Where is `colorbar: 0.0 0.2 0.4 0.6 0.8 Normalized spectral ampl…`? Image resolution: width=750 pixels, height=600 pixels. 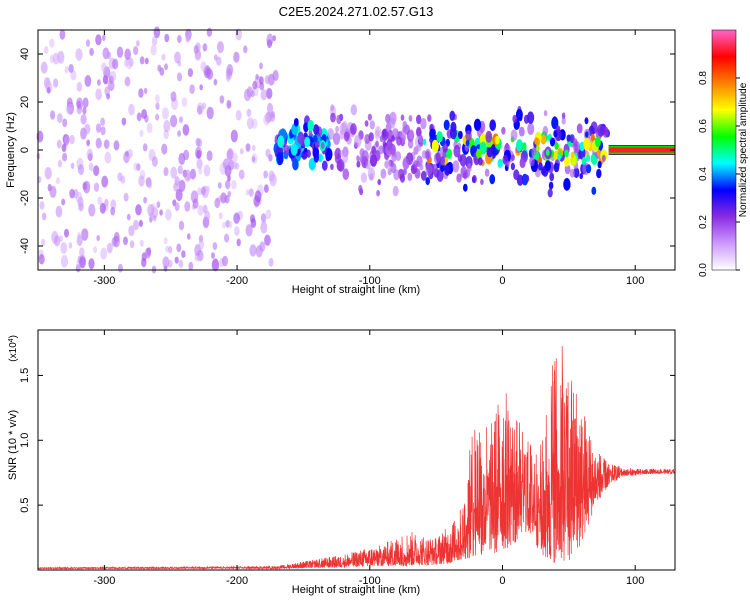
colorbar: 0.0 0.2 0.4 0.6 0.8 Normalized spectral ampl… is located at coordinates (723, 153).